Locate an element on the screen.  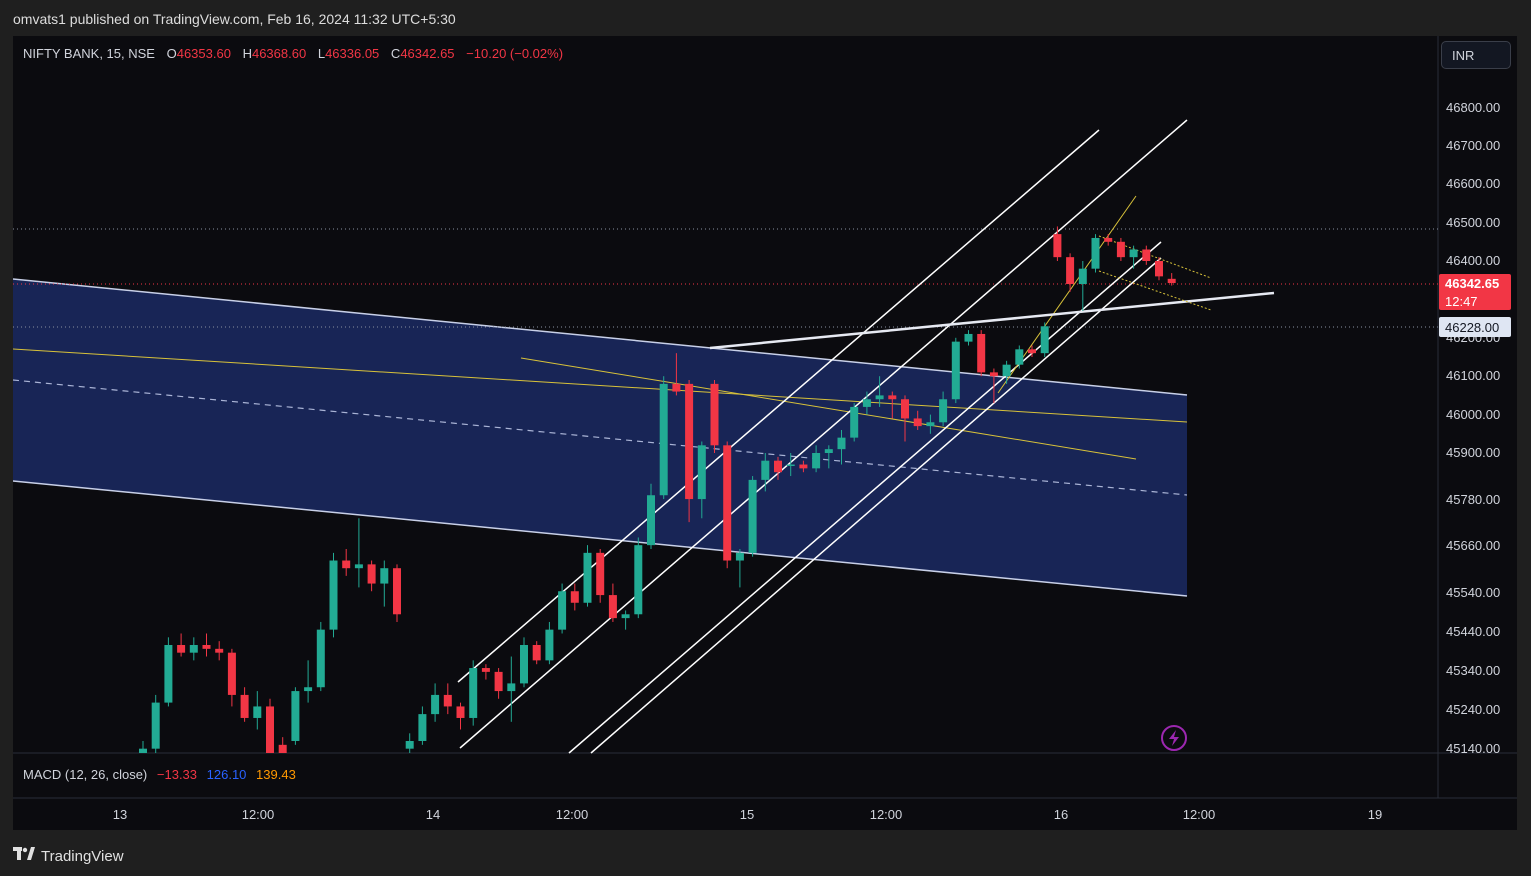
price-tick-label: 46000.00 is located at coordinates (1473, 414).